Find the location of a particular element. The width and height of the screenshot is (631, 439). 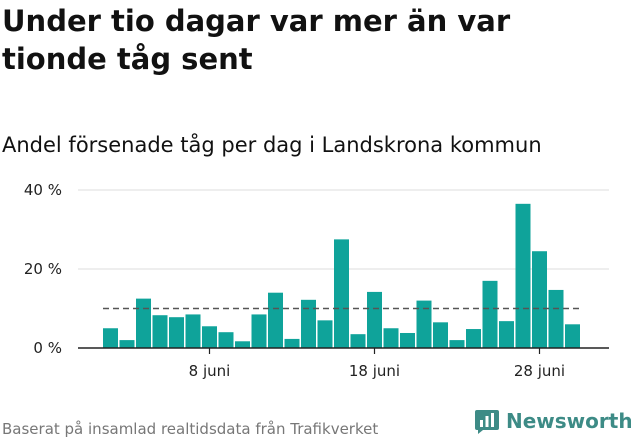

brand-name: Newsworthy is located at coordinates (568, 421).